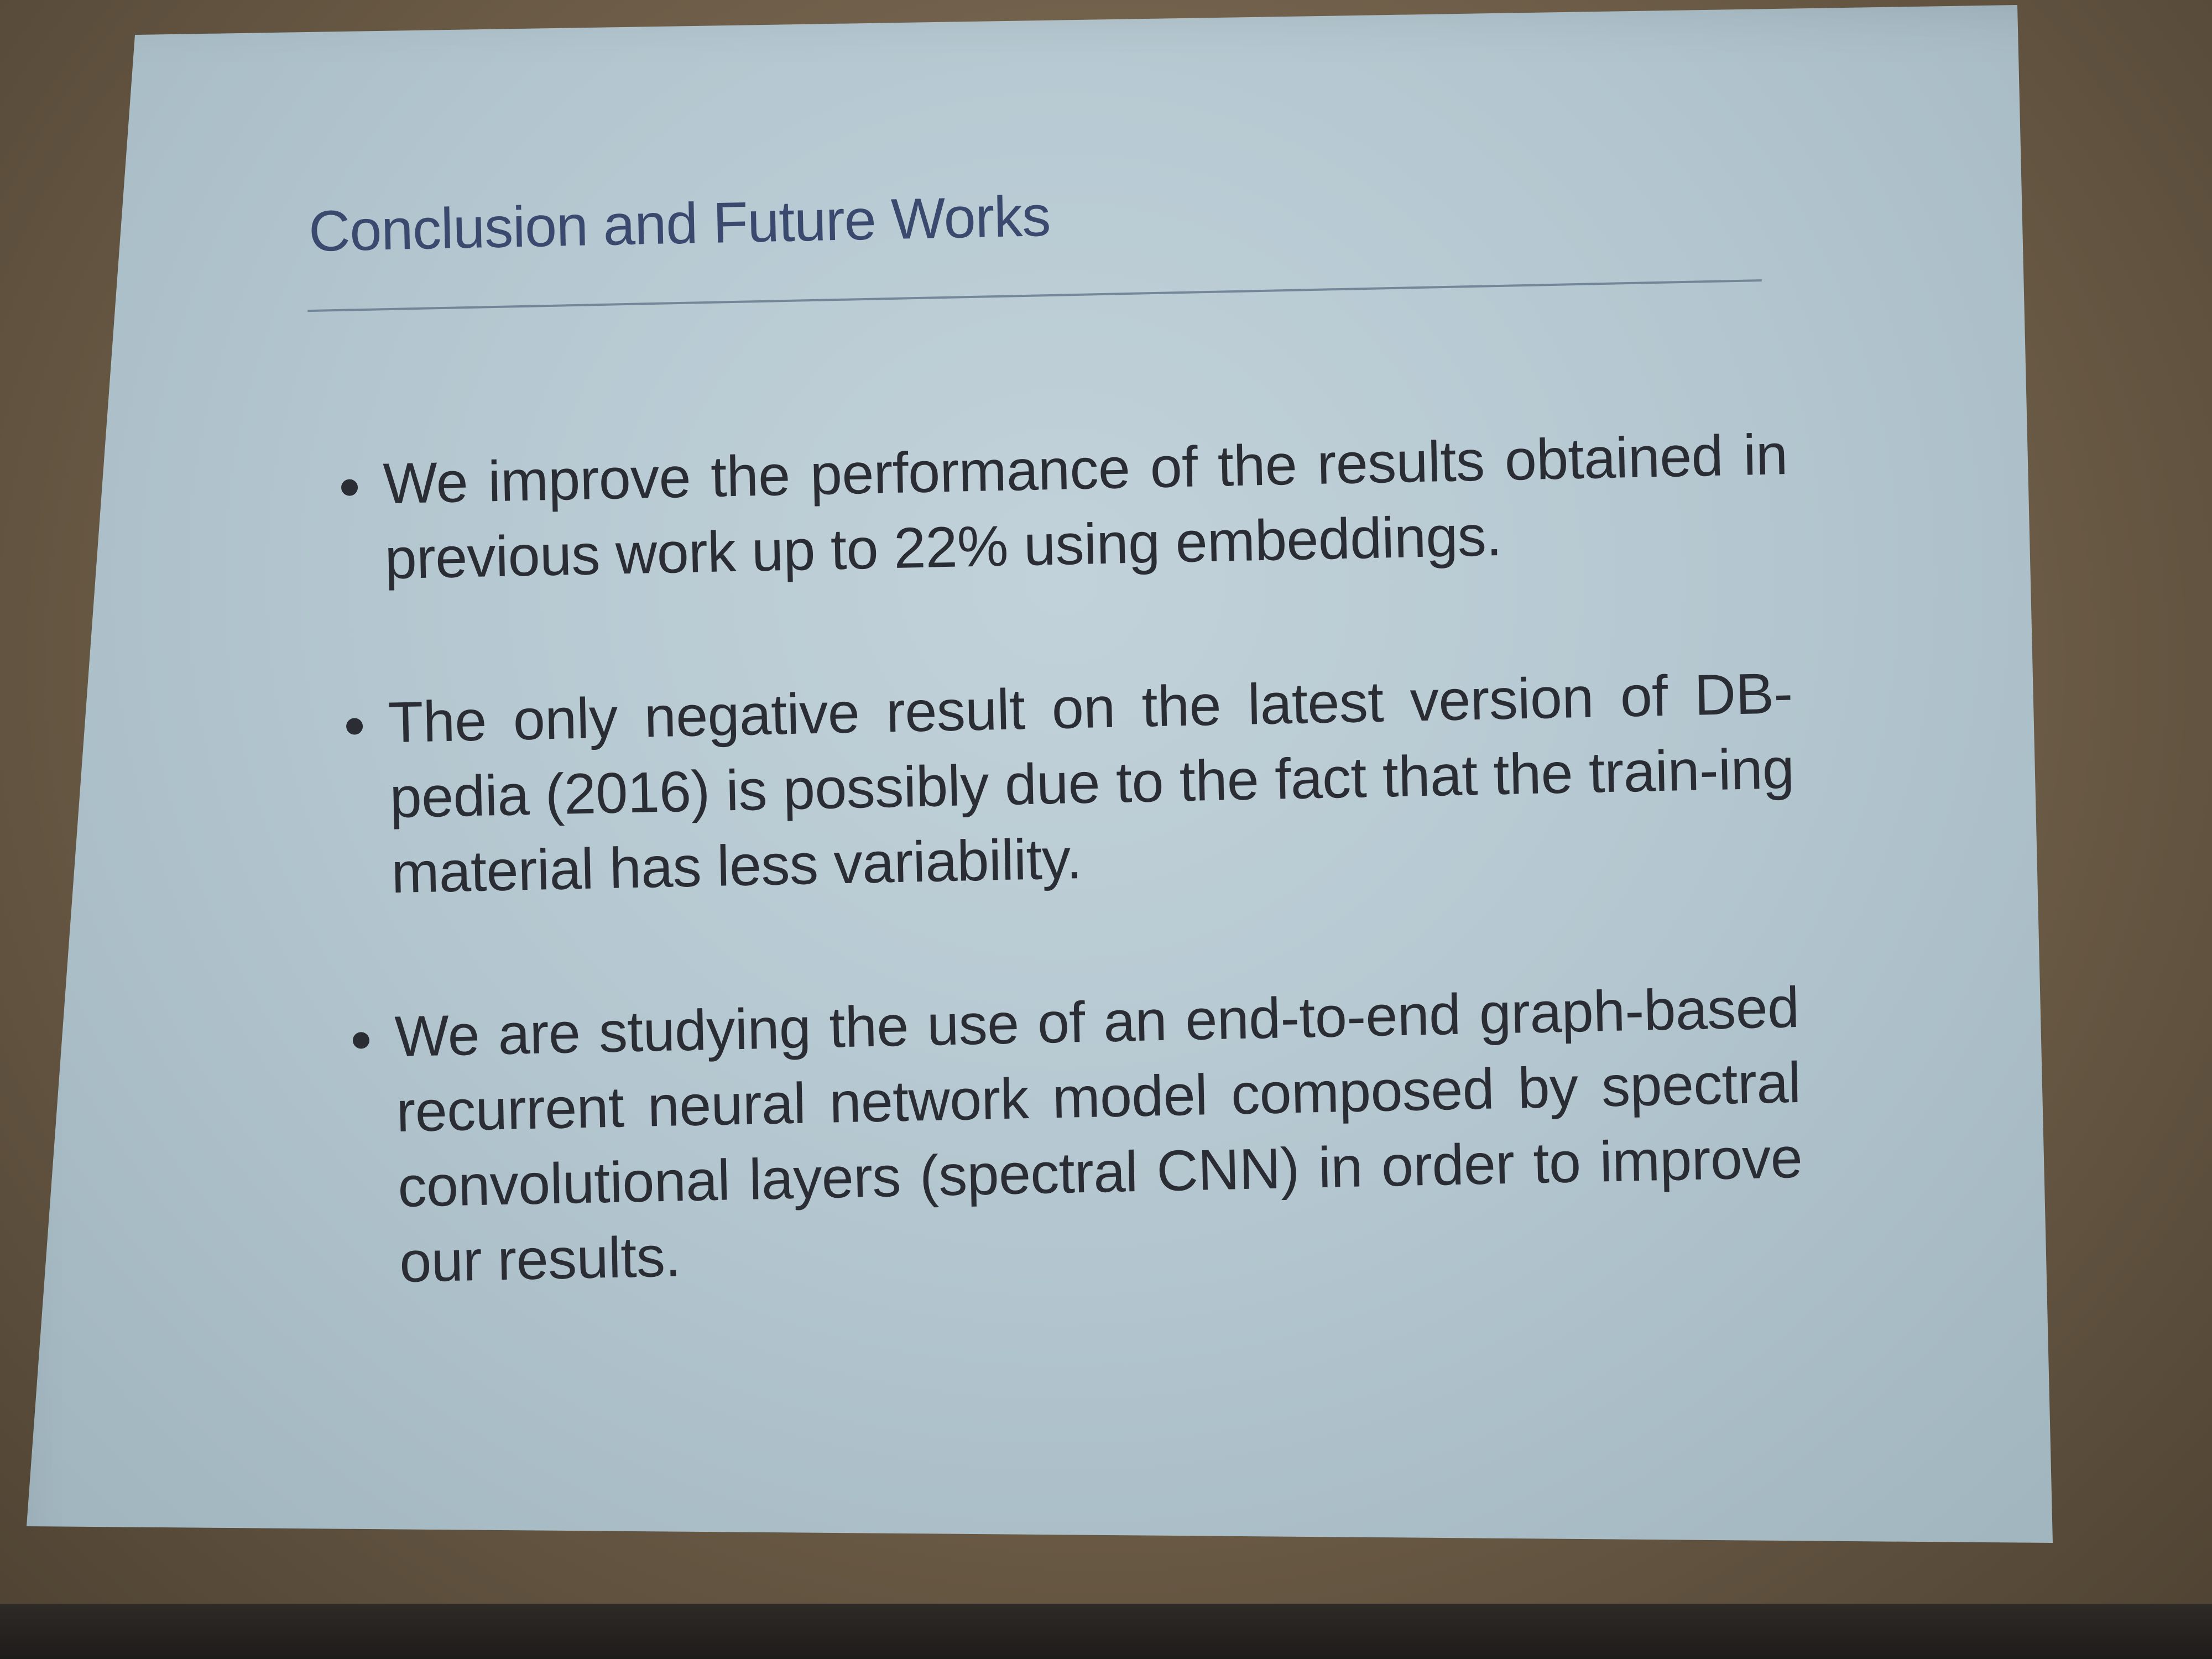 The width and height of the screenshot is (2212, 1659). I want to click on title-divider, so click(1035, 296).